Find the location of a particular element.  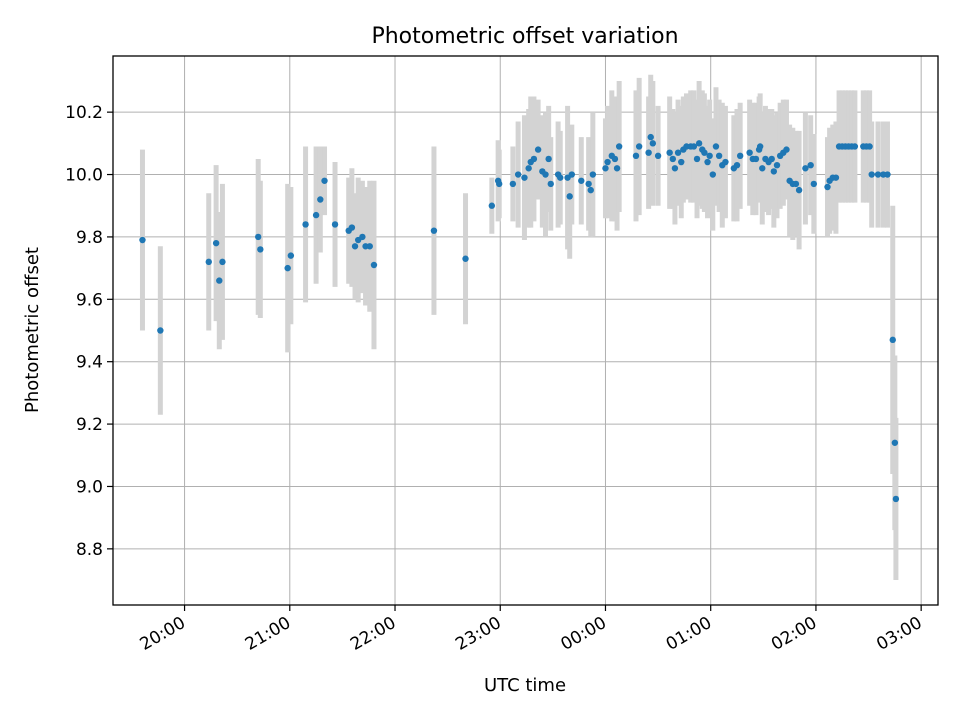

y-axis-label: Photometric offset is located at coordinates (32, 330).